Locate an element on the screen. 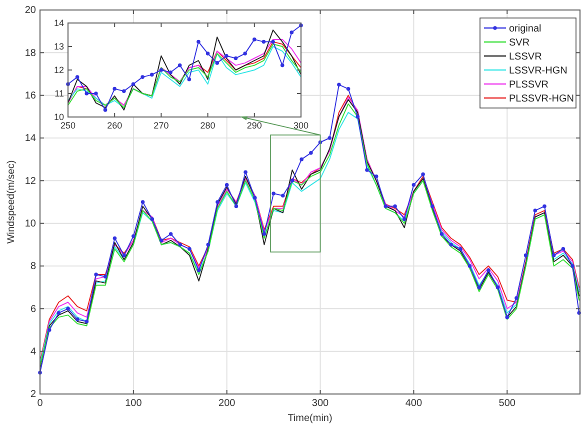 The width and height of the screenshot is (586, 425). x-tick-label: 290 is located at coordinates (254, 125).